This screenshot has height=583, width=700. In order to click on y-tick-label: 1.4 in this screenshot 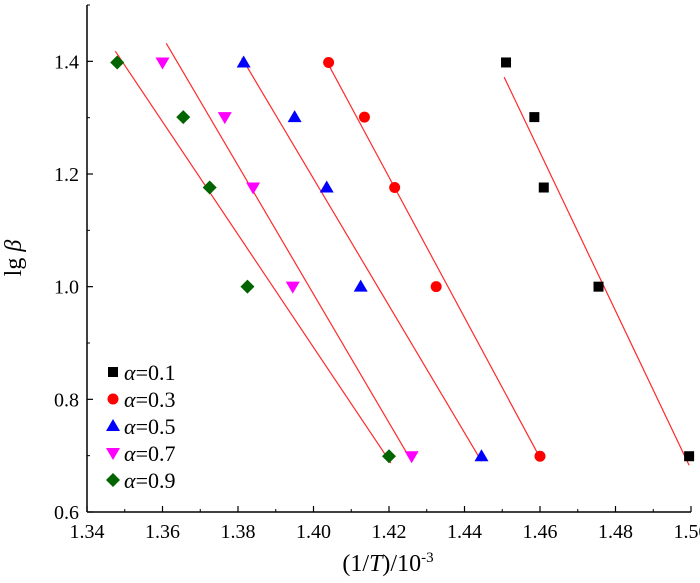, I will do `click(66, 62)`.